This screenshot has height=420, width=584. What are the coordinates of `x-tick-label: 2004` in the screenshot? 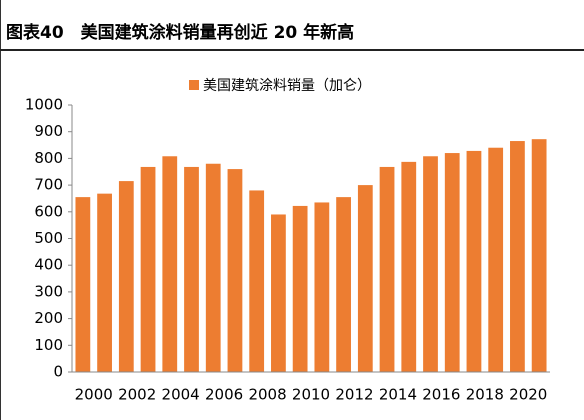 It's located at (181, 395).